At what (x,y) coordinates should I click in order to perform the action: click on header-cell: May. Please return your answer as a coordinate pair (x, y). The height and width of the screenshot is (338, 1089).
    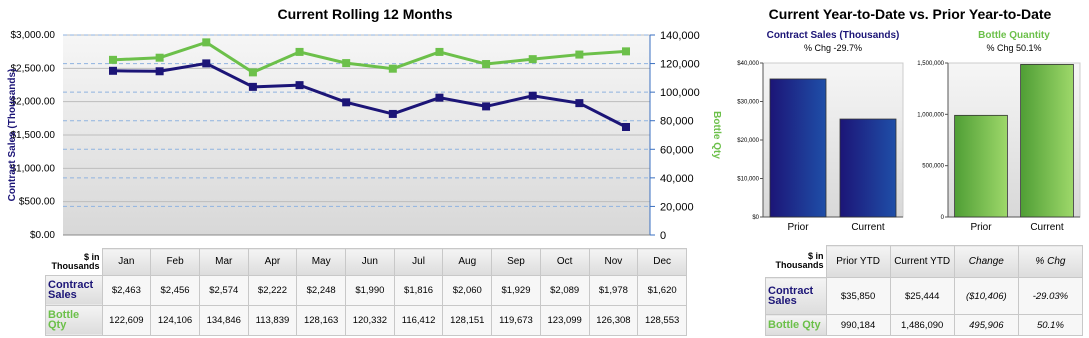
    Looking at the image, I should click on (321, 262).